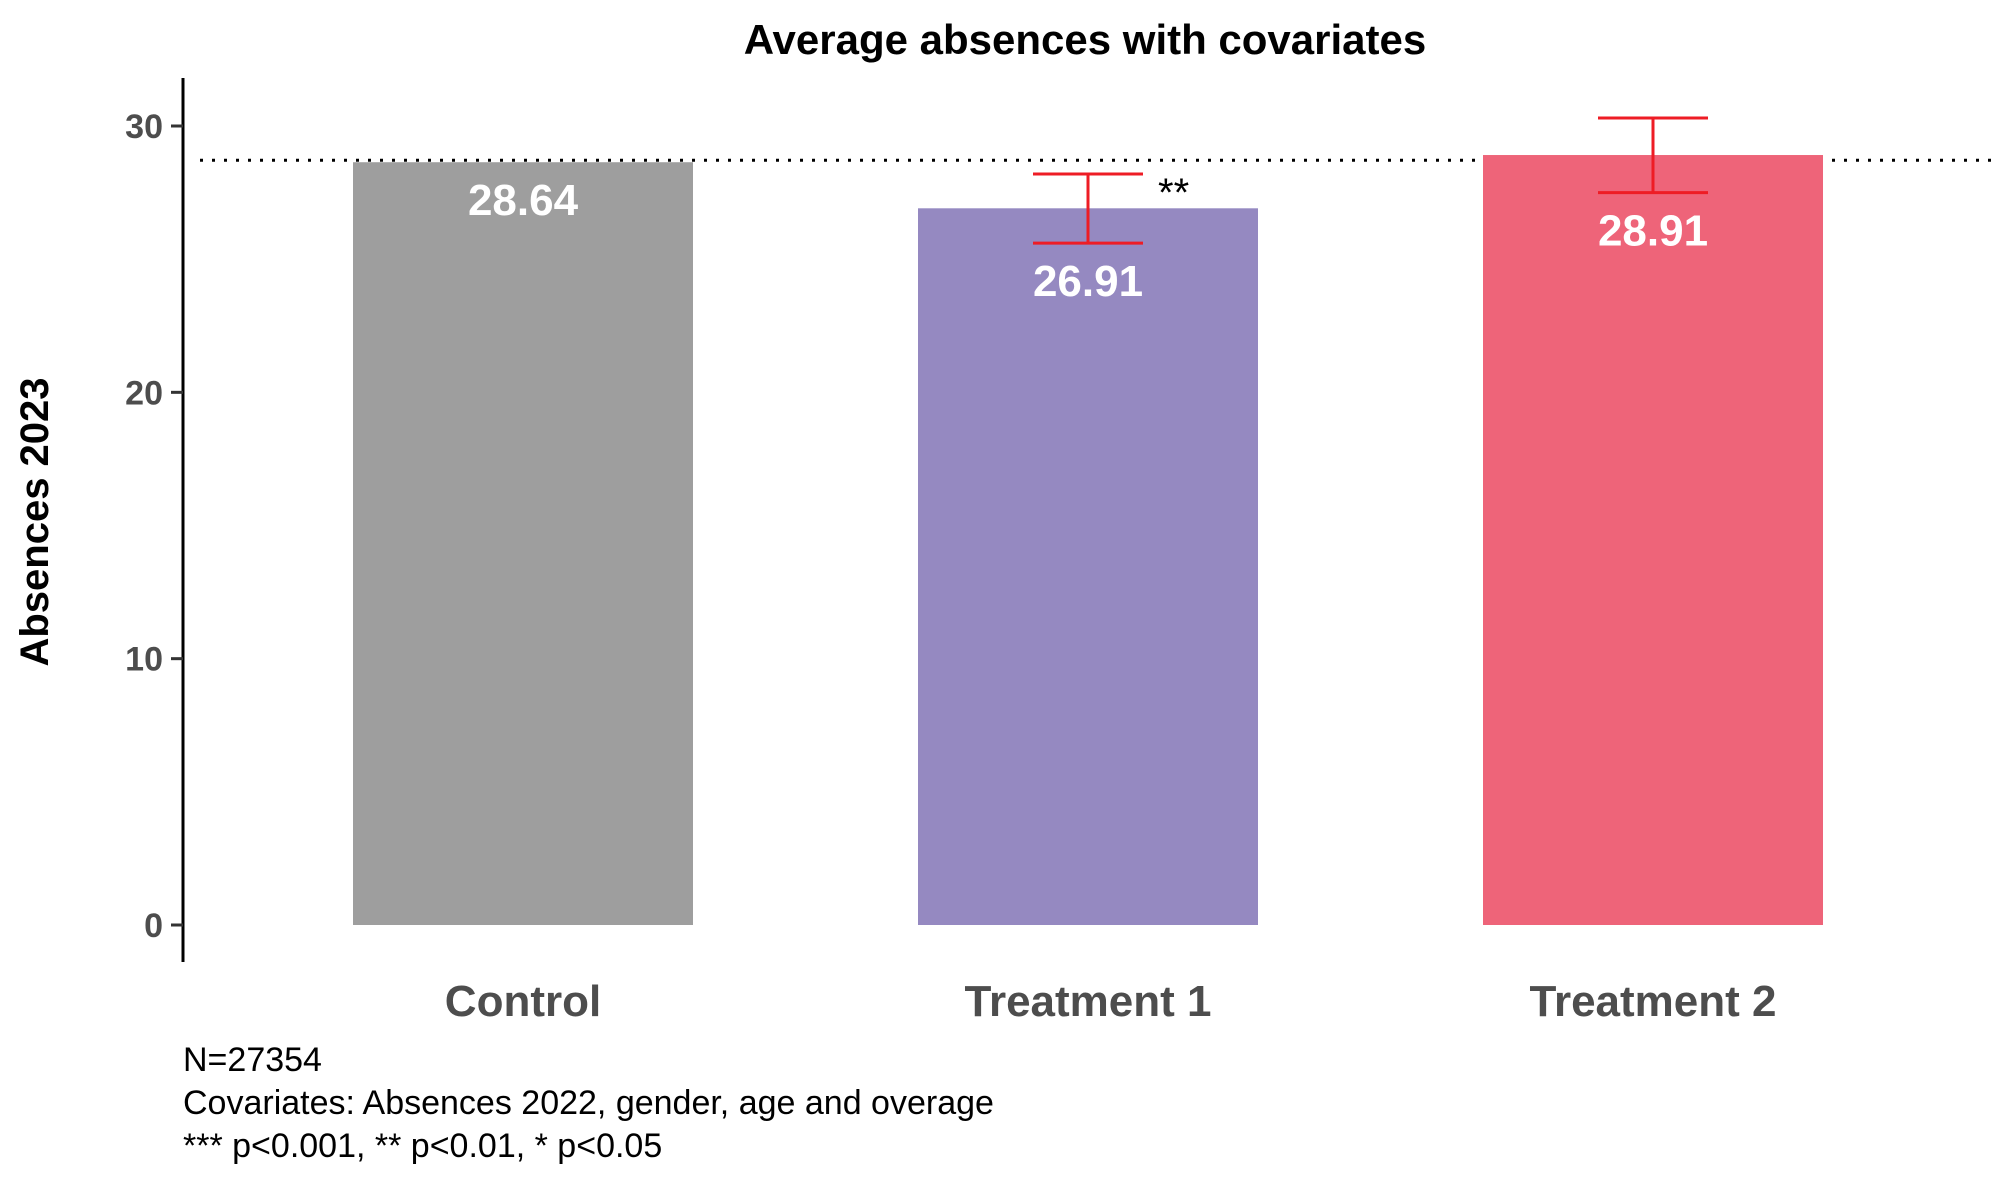 This screenshot has width=1999, height=1177. Describe the element at coordinates (1653, 231) in the screenshot. I see `bar-value-label: 28.91` at that location.